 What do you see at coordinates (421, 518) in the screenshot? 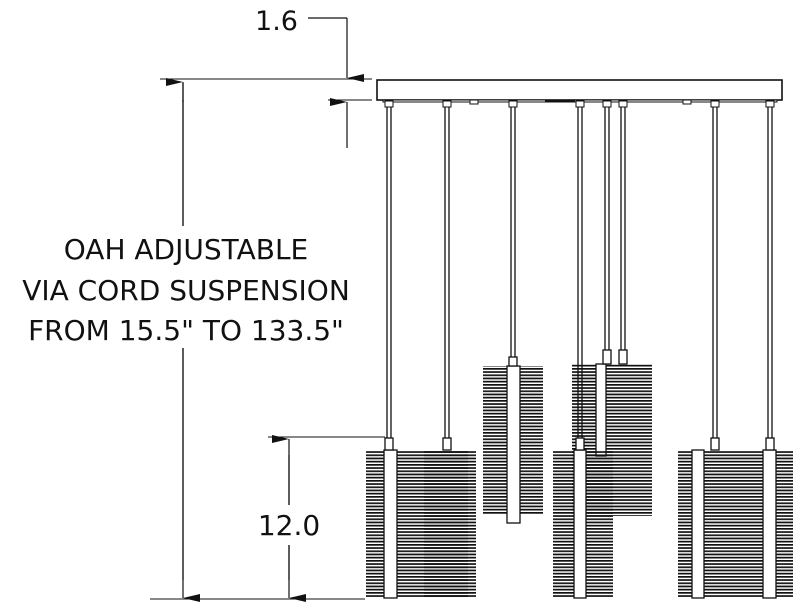
I see `pendant-lower-left` at bounding box center [421, 518].